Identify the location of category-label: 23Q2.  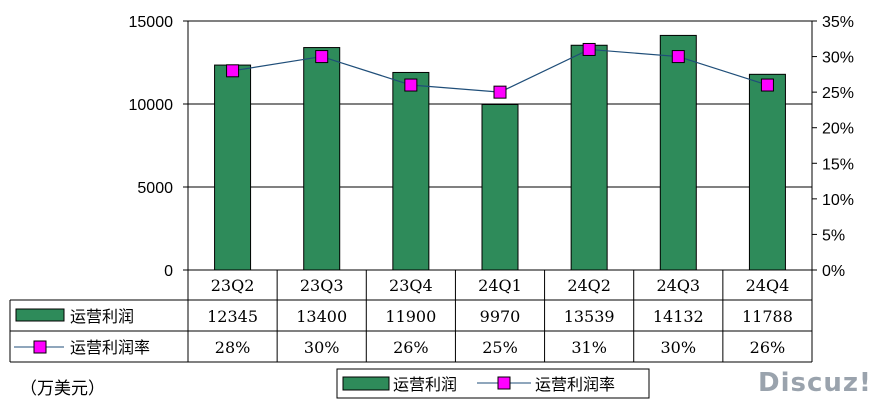
(233, 285).